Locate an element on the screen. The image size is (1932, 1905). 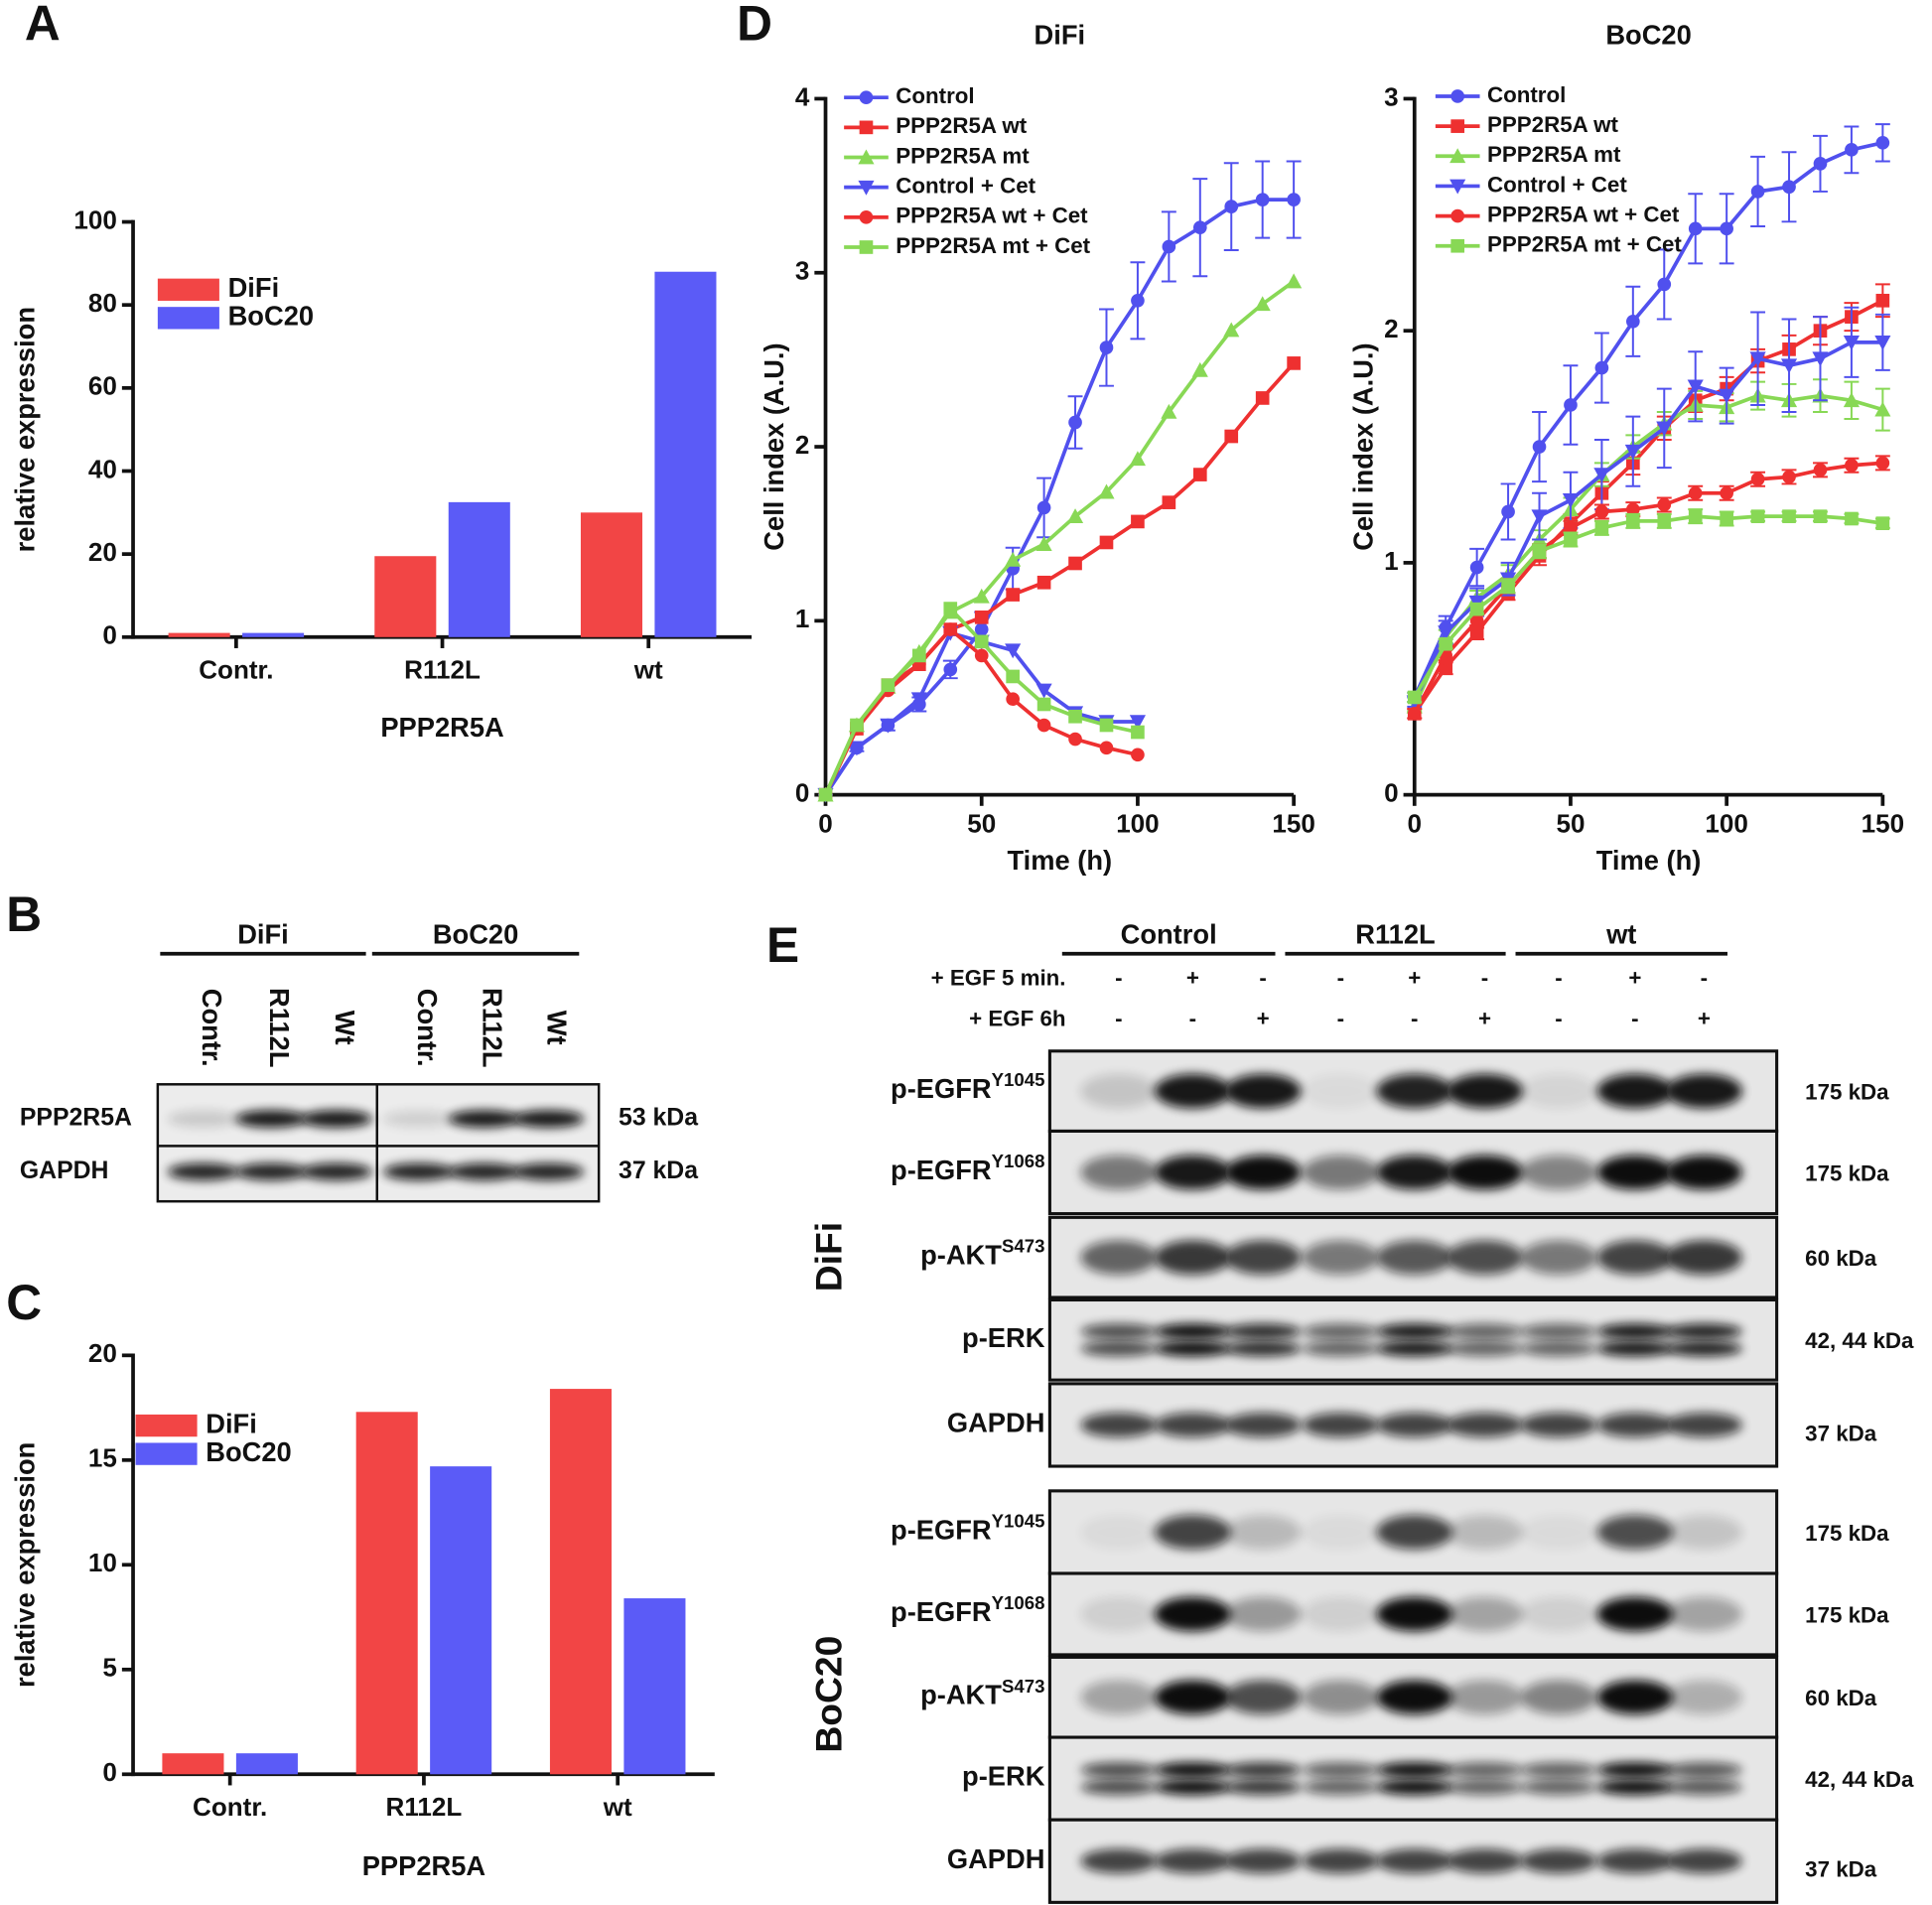
x-tick-label: 50 is located at coordinates (1571, 824).